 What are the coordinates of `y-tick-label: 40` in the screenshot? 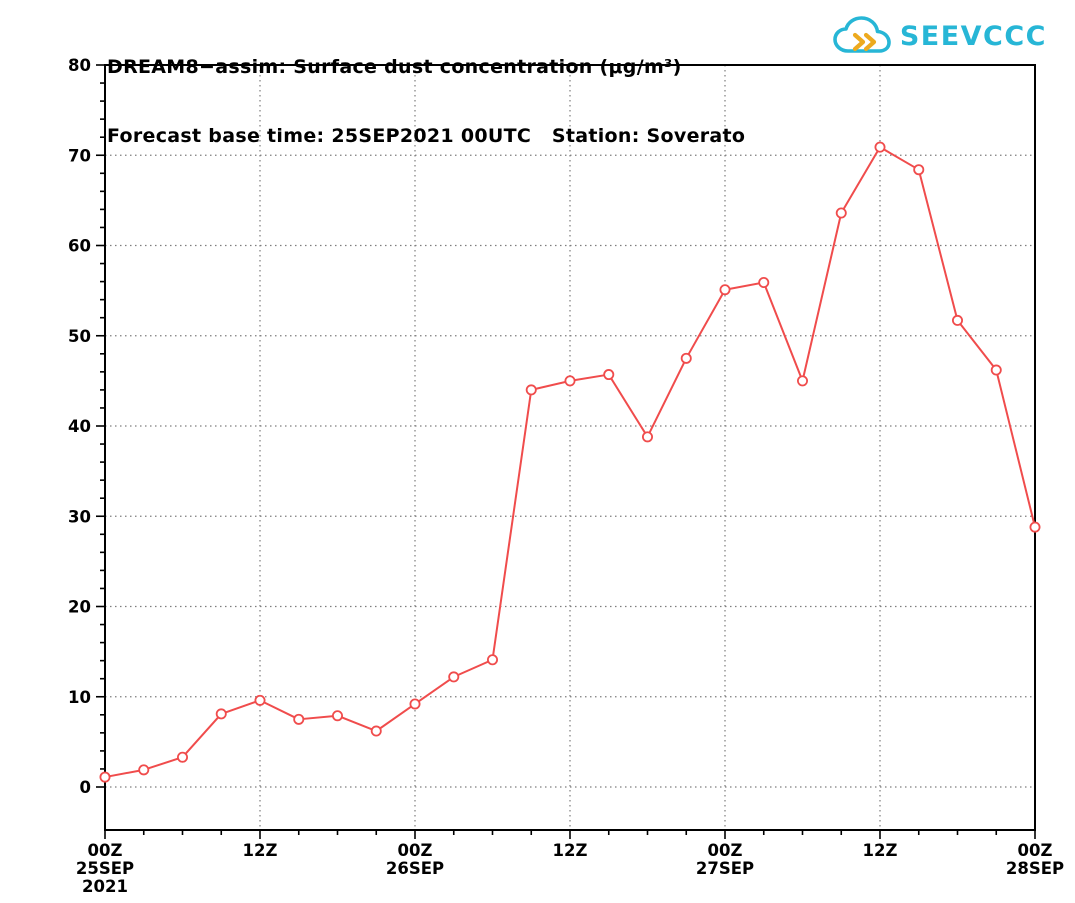 It's located at (79, 426).